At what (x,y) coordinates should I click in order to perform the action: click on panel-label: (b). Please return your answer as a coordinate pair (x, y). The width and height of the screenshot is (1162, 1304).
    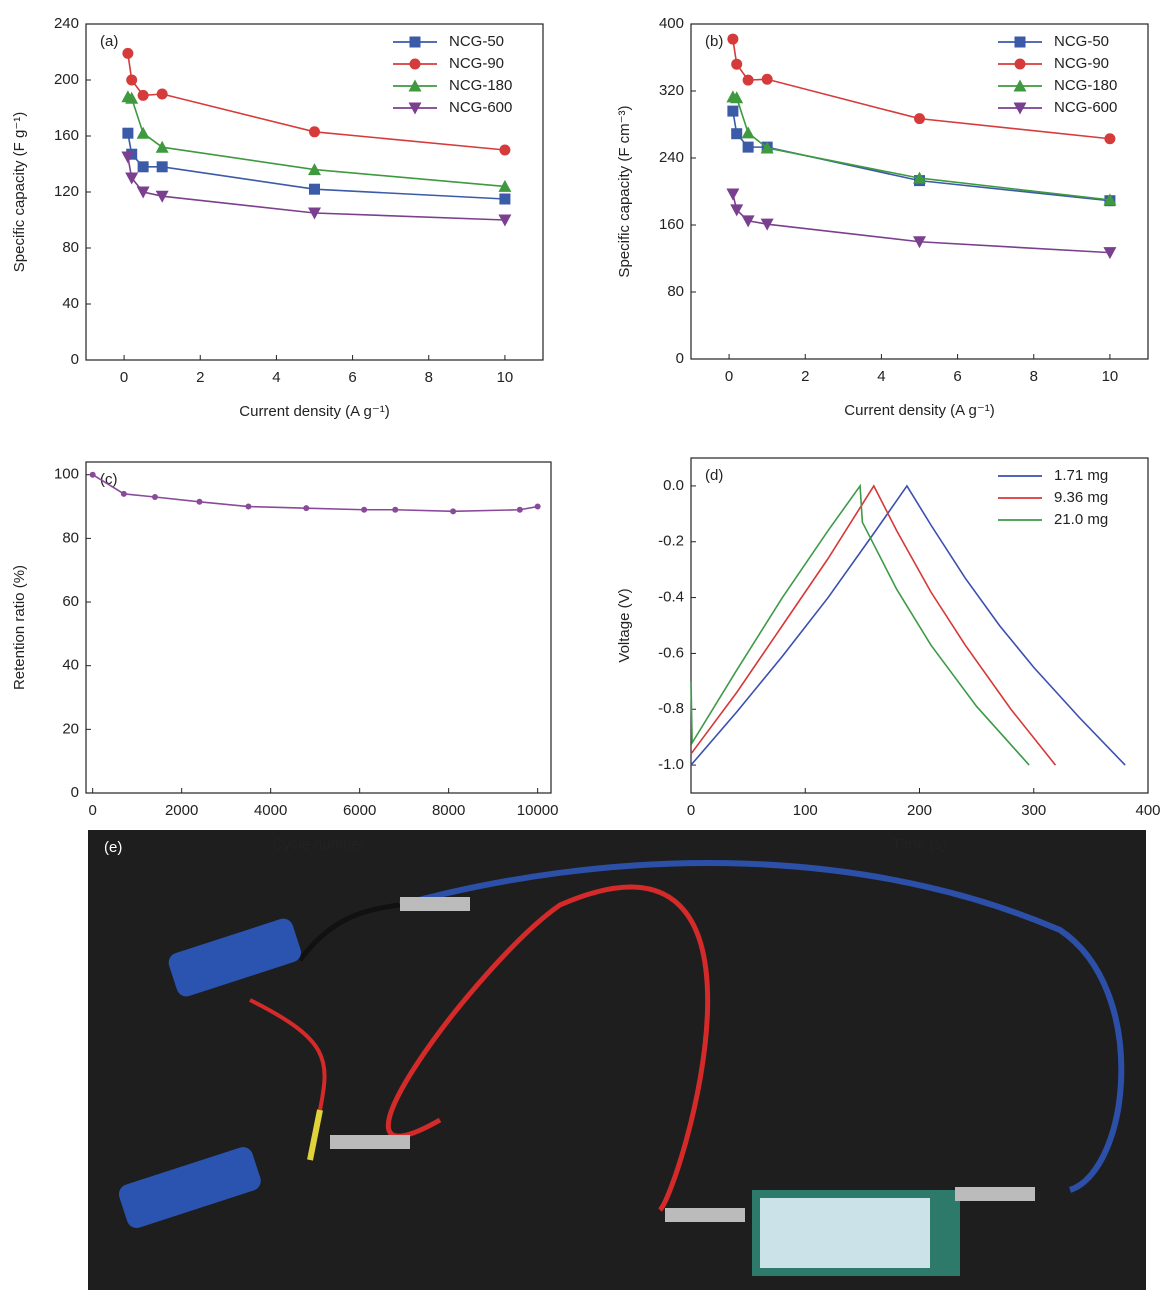
    Looking at the image, I should click on (714, 41).